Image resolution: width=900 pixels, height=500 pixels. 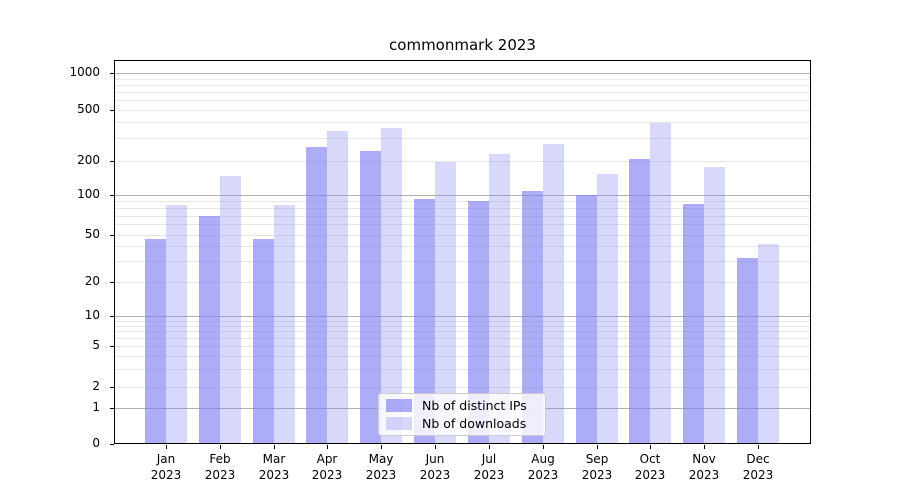 I want to click on y-tick-label: 10, so click(x=92, y=315).